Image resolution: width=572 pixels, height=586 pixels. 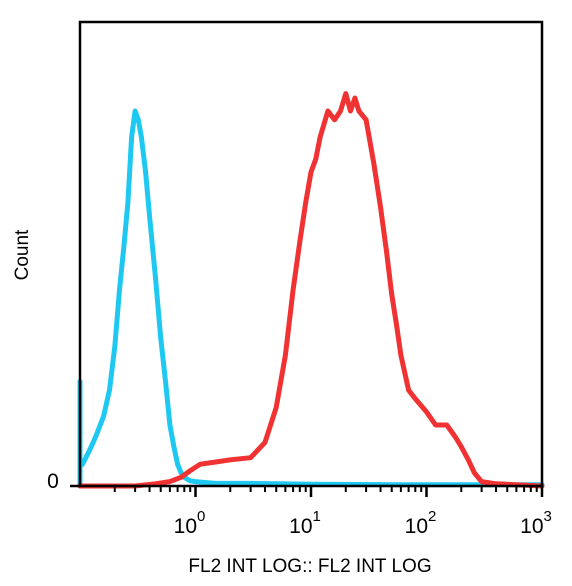 I want to click on x-tick-label: 10¹, so click(x=305, y=523).